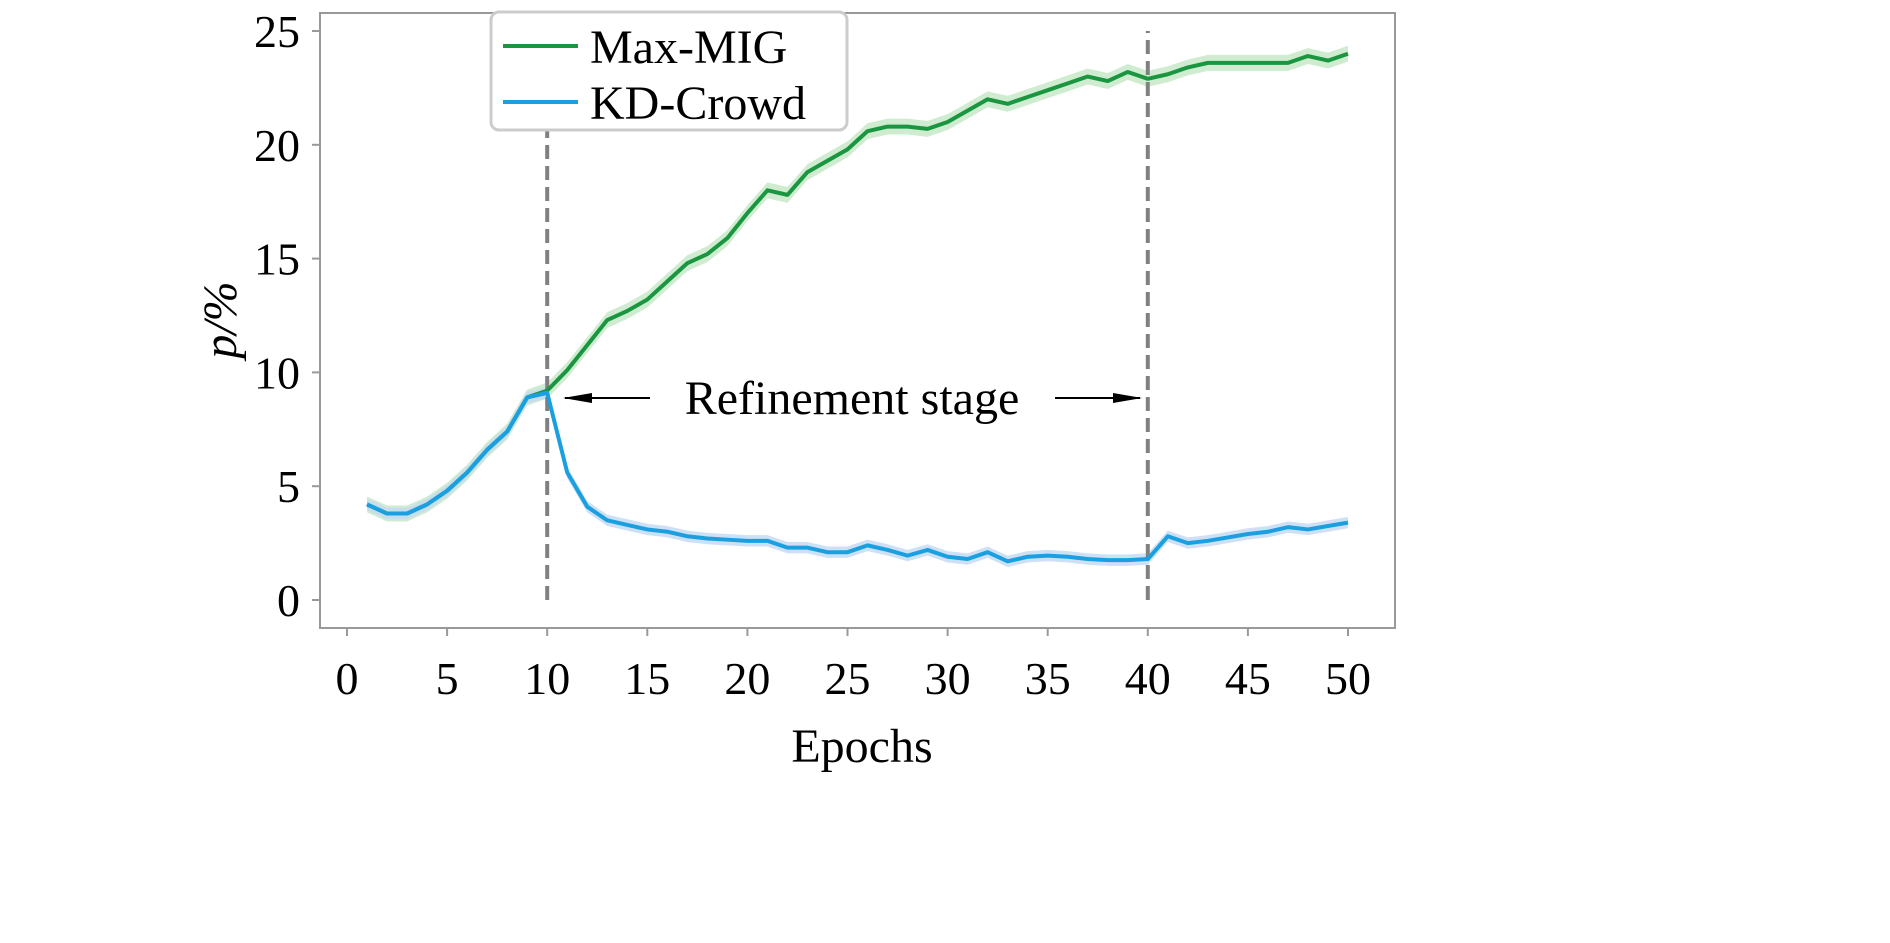 The image size is (1890, 943). I want to click on x-axis-ticks: 0 5 10 15 20 25 30 35 40 45 50, so click(853, 666).